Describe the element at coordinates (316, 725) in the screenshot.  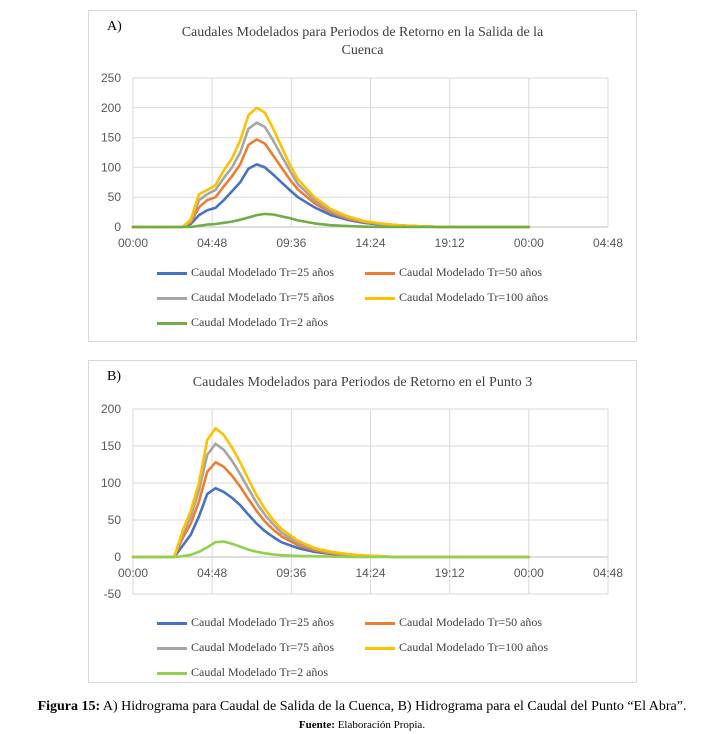
I see `figure-source-label: Fuente:` at that location.